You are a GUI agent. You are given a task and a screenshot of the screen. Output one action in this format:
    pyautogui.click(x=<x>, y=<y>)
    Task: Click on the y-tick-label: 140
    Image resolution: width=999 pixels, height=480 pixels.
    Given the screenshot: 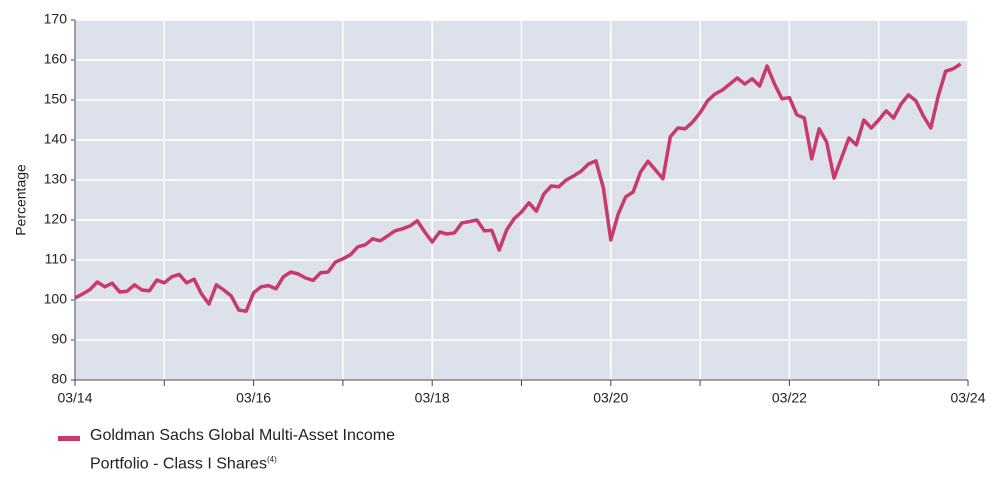 What is the action you would take?
    pyautogui.click(x=56, y=139)
    